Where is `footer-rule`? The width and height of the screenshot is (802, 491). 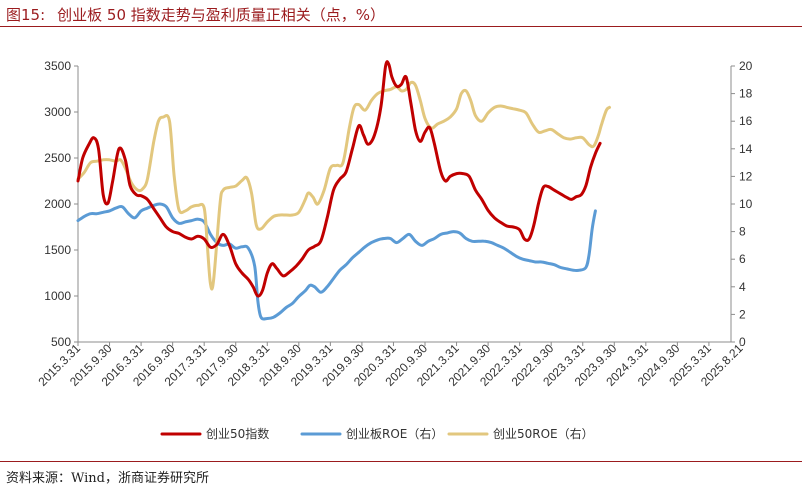
footer-rule is located at coordinates (401, 461).